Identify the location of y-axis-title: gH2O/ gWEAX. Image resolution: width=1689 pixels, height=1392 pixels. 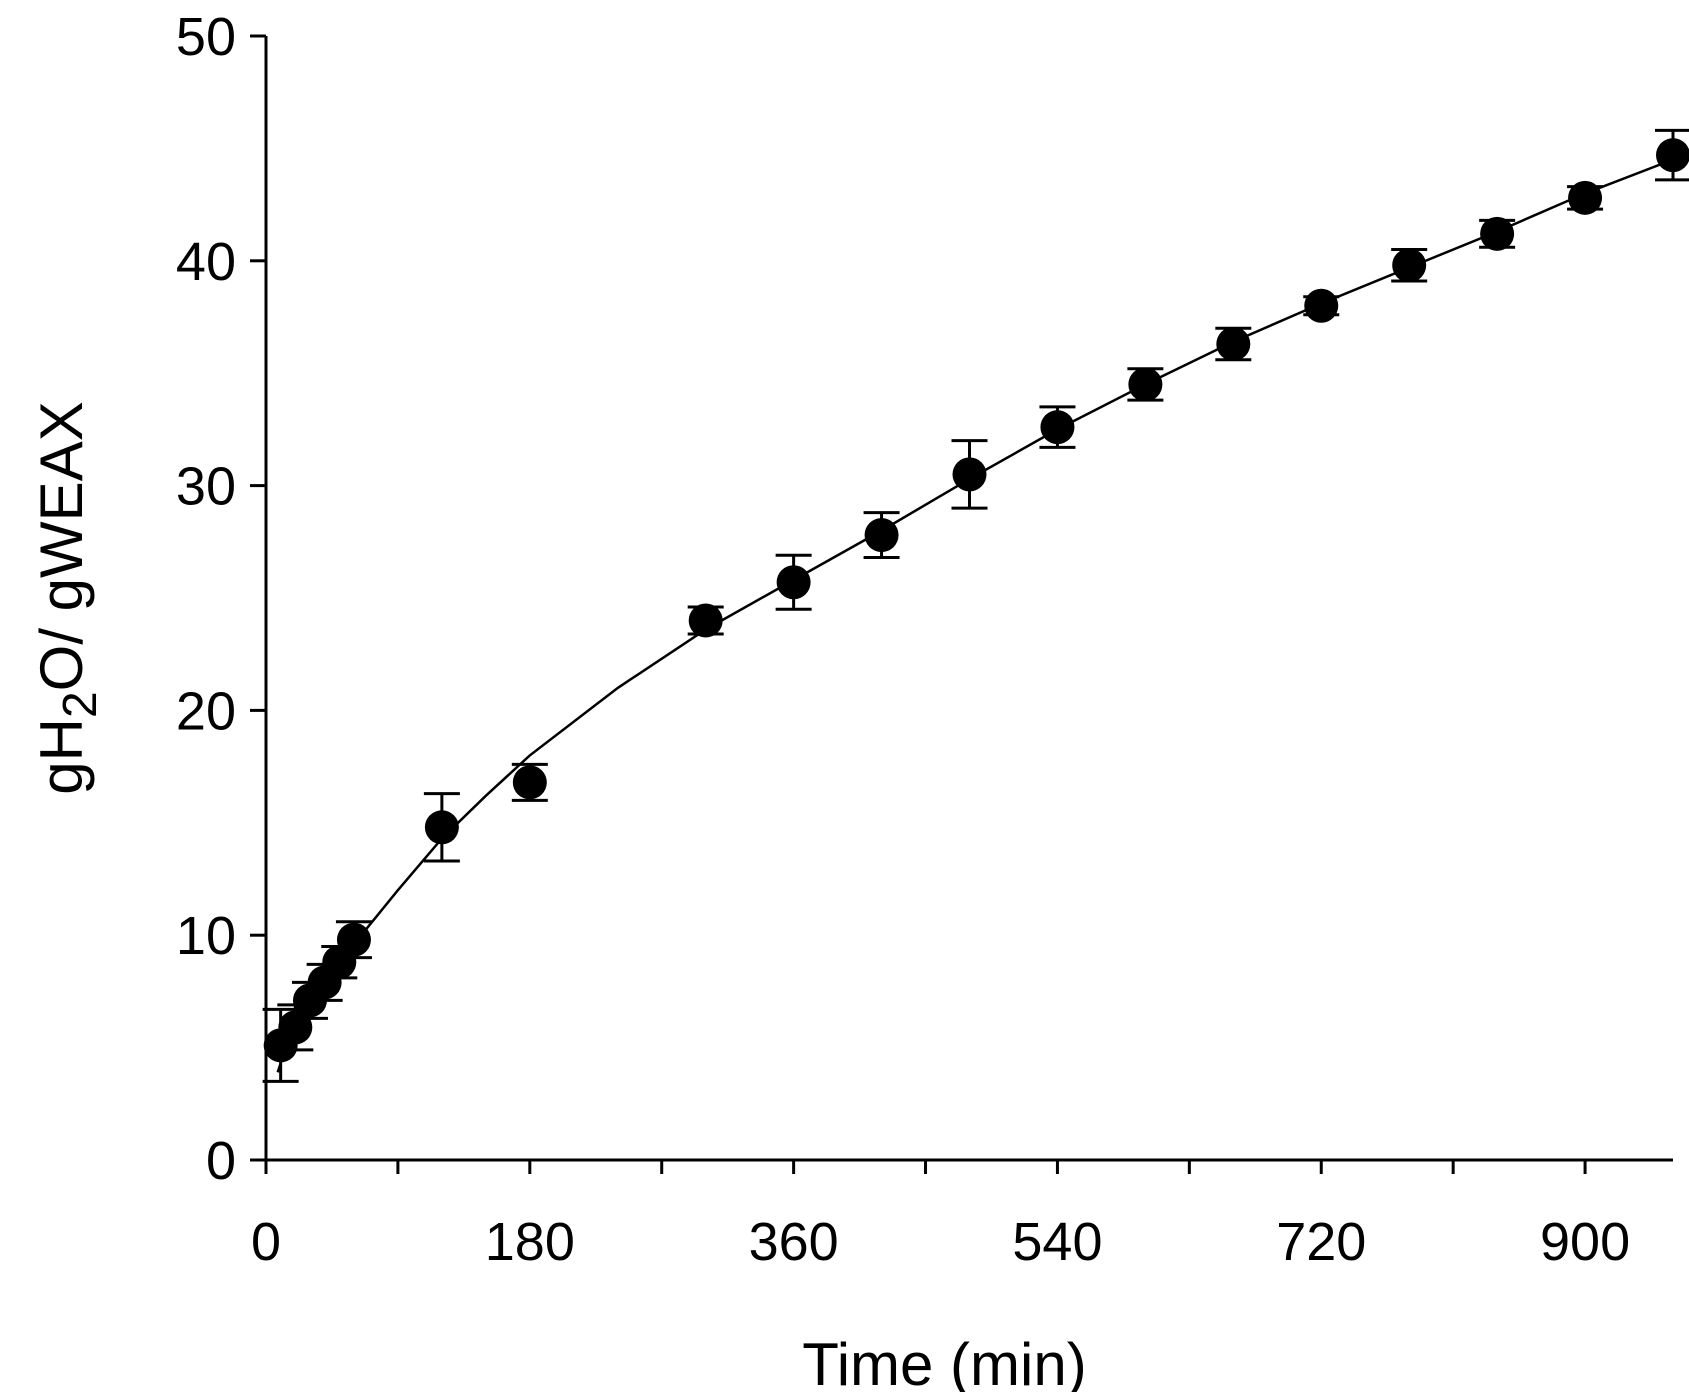
(67, 597).